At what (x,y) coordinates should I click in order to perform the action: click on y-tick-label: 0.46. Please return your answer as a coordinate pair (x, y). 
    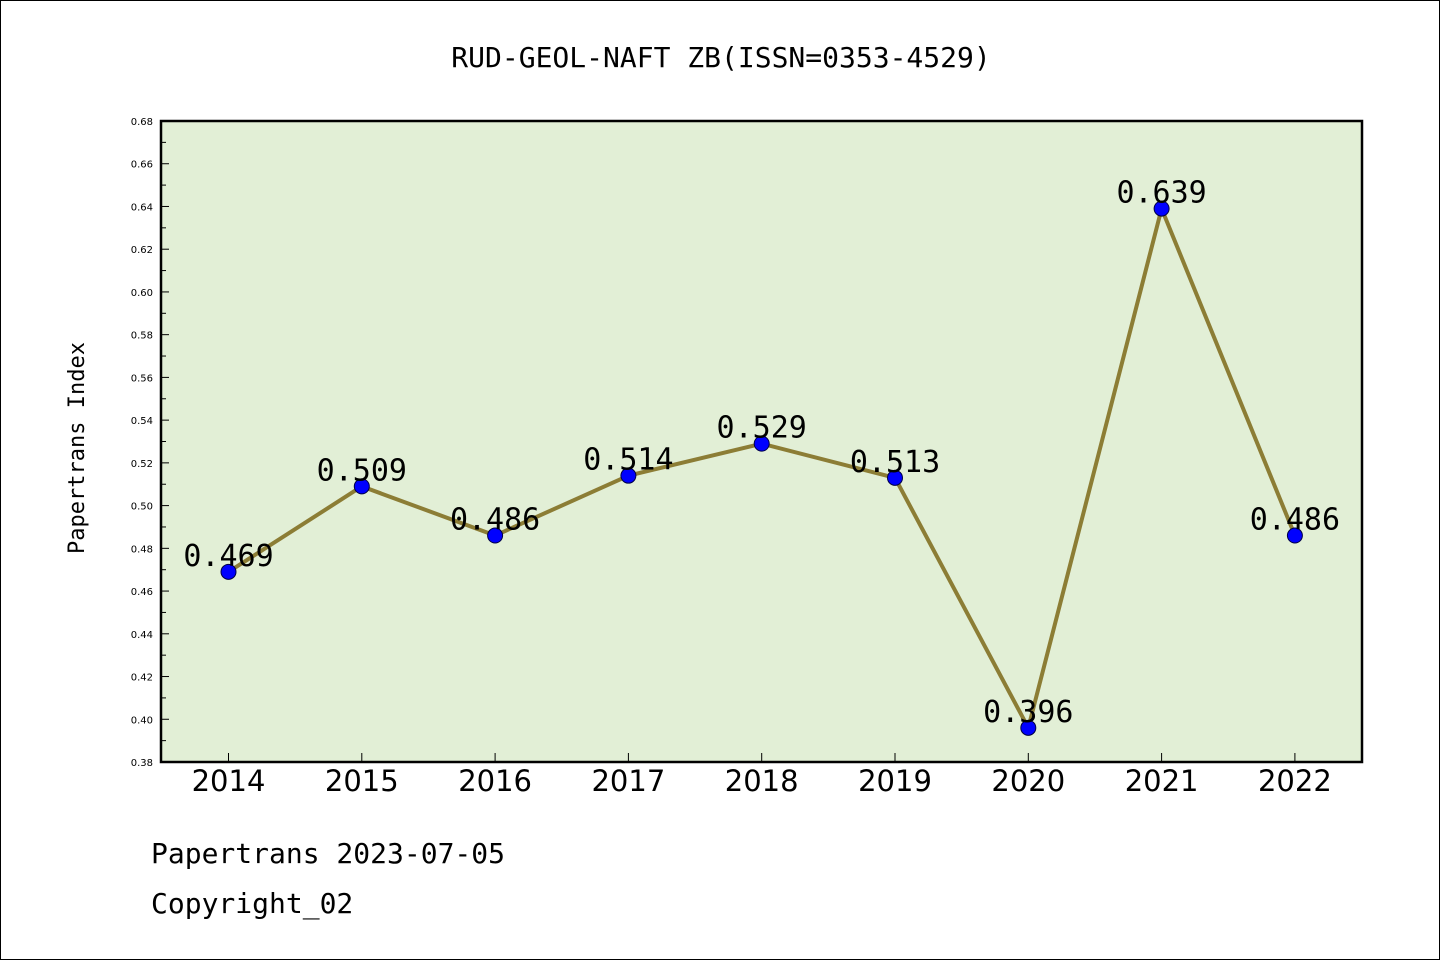
    Looking at the image, I should click on (142, 592).